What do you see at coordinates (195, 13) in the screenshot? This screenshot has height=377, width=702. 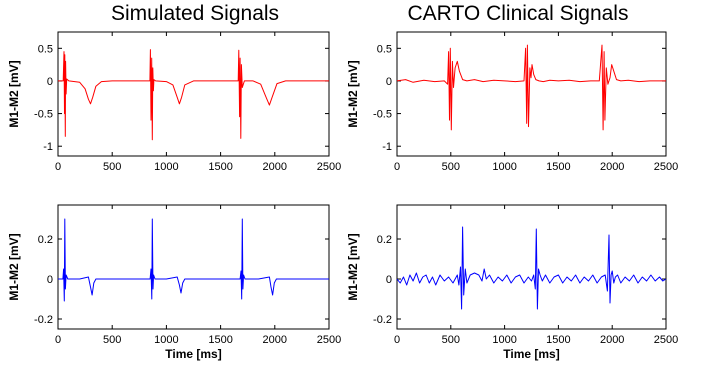 I see `left-column-title: Simulated Signals` at bounding box center [195, 13].